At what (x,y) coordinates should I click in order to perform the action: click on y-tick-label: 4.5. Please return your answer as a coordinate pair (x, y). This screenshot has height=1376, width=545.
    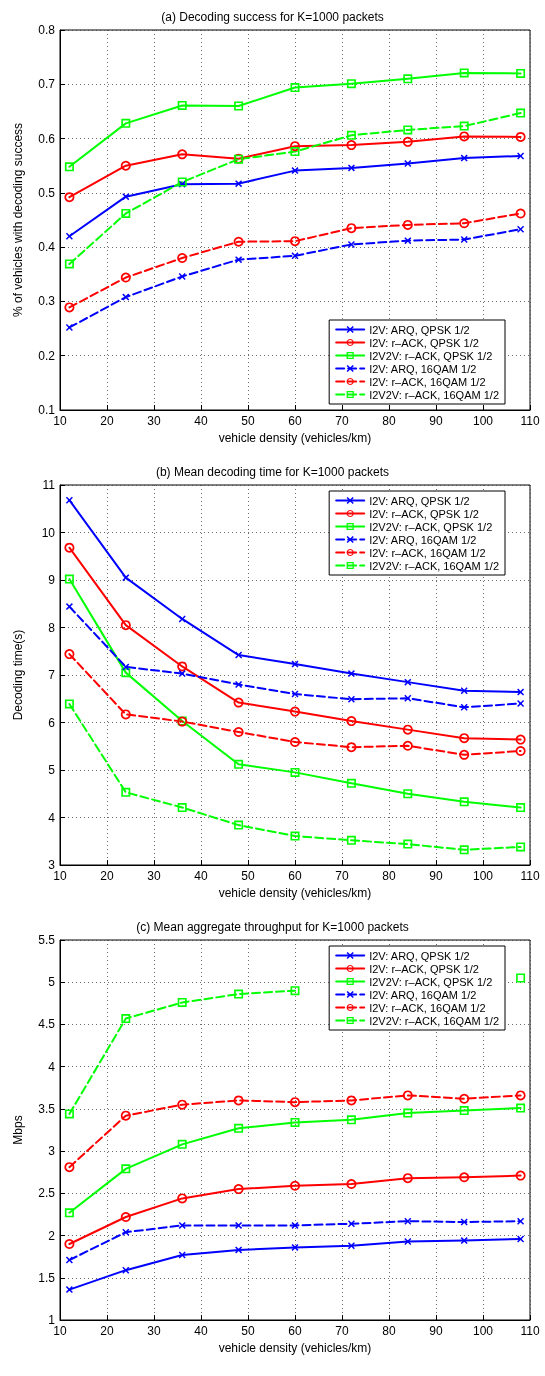
    Looking at the image, I should click on (47, 1024).